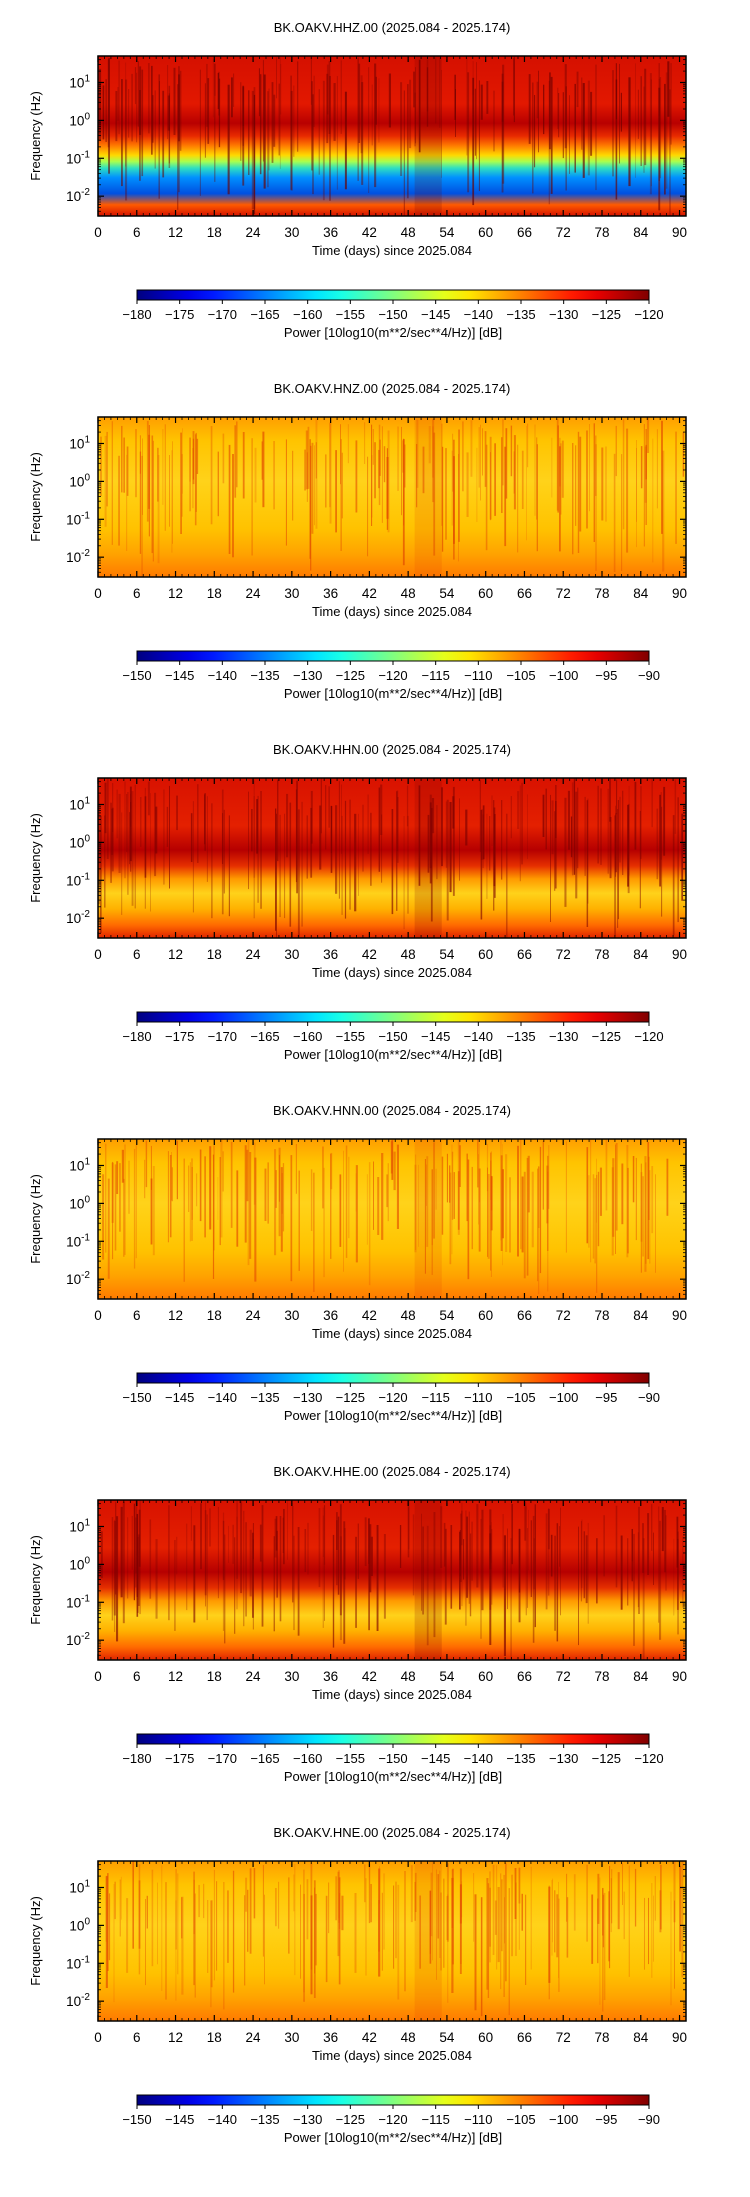  Describe the element at coordinates (563, 2037) in the screenshot. I see `x-tick-label: 72` at that location.